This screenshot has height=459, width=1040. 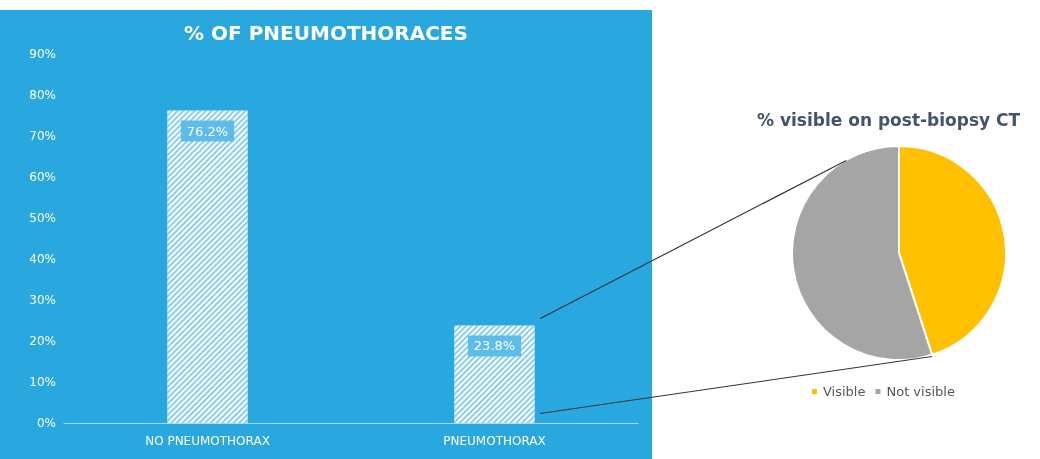 I want to click on y-tick-label: 40%, so click(x=42, y=259).